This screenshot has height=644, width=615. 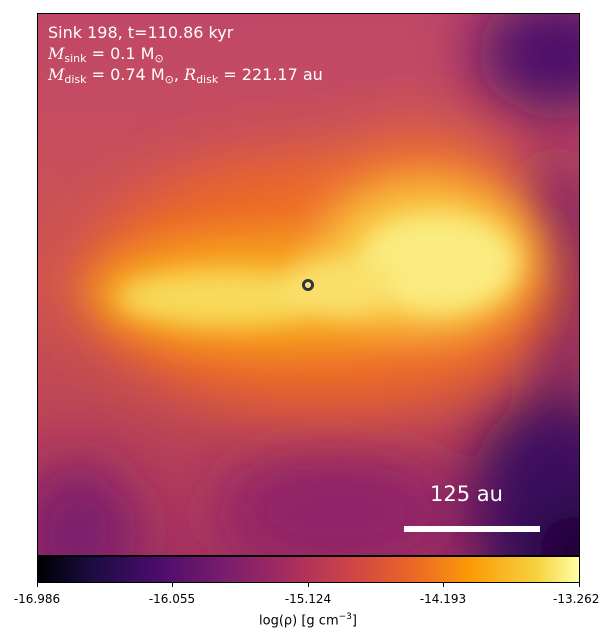 I want to click on disk-properties-label: Mdisk = 0.74 M⊙, Rdisk = 221.17 au, so click(x=185, y=75).